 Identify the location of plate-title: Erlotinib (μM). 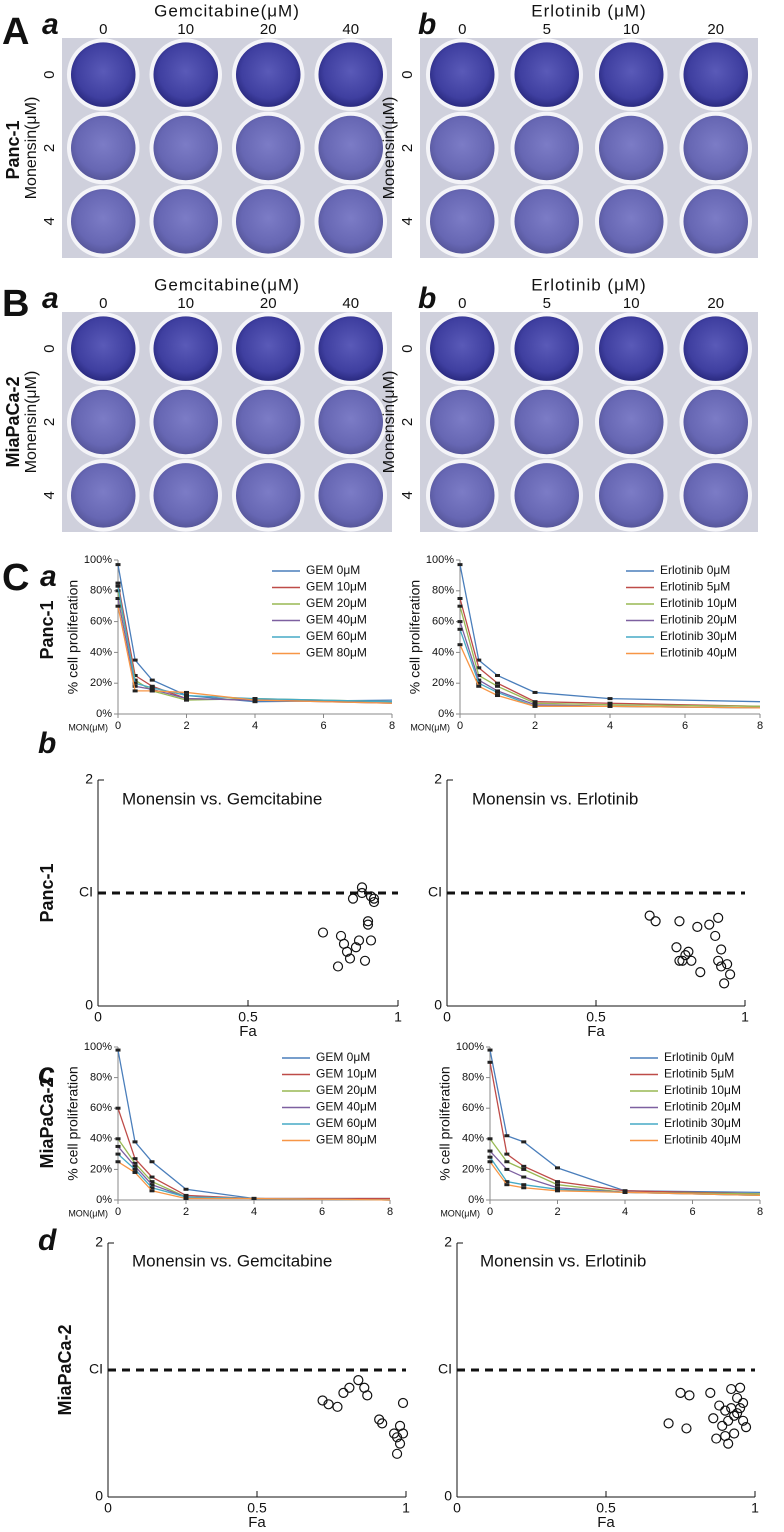
(588, 284).